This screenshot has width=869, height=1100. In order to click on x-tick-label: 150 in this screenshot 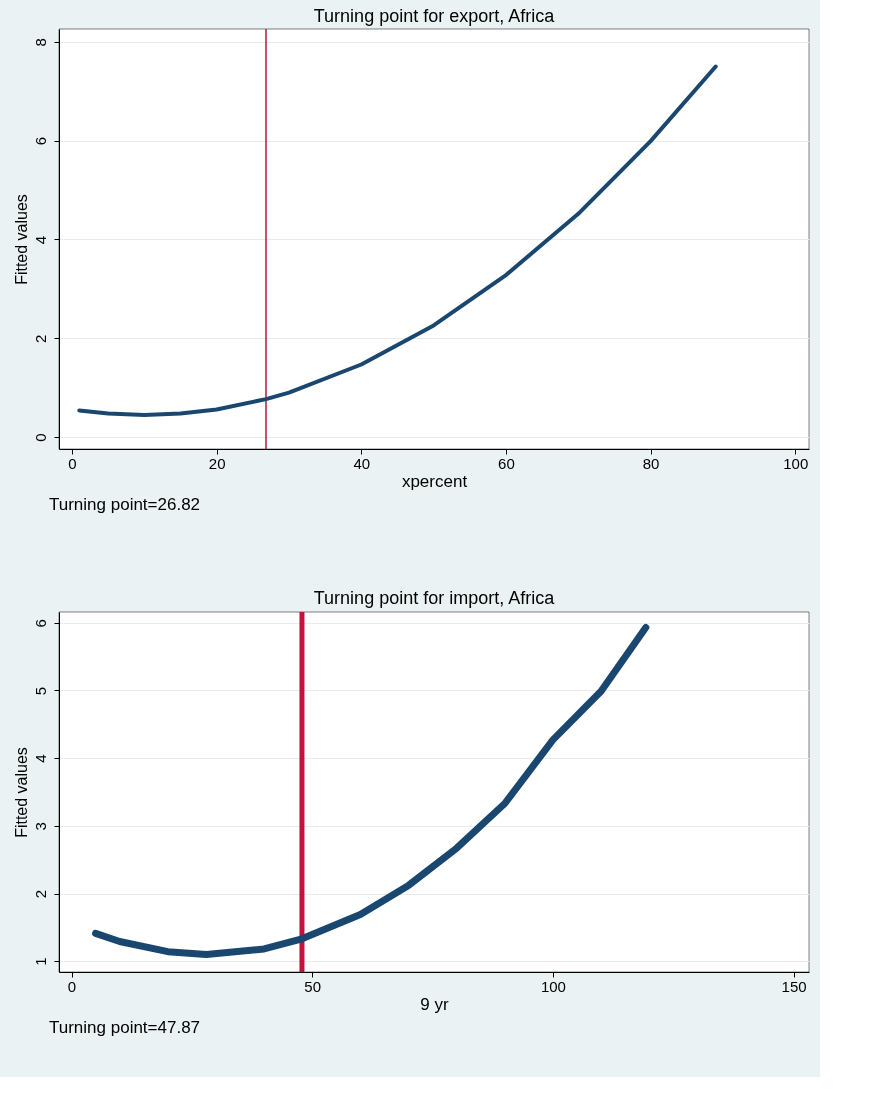, I will do `click(794, 986)`.